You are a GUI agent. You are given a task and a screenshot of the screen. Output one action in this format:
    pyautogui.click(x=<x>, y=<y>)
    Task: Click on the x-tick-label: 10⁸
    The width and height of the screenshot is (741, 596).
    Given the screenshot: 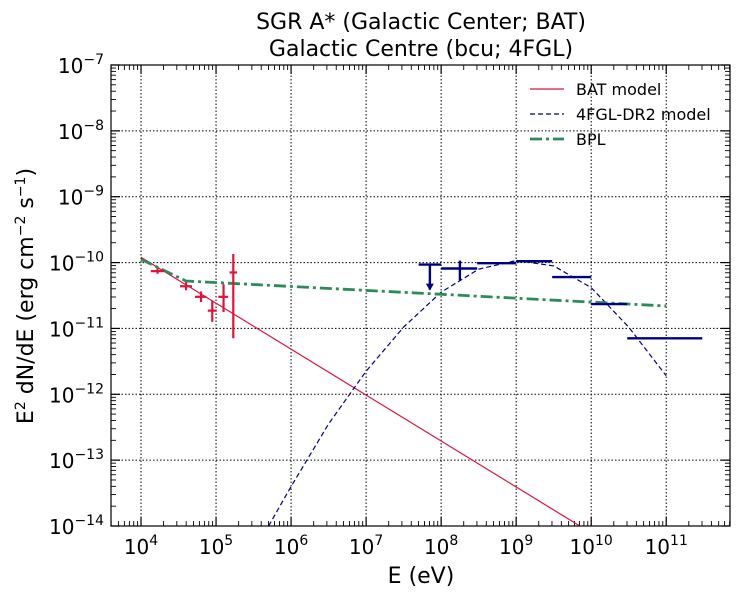 What is the action you would take?
    pyautogui.click(x=441, y=546)
    